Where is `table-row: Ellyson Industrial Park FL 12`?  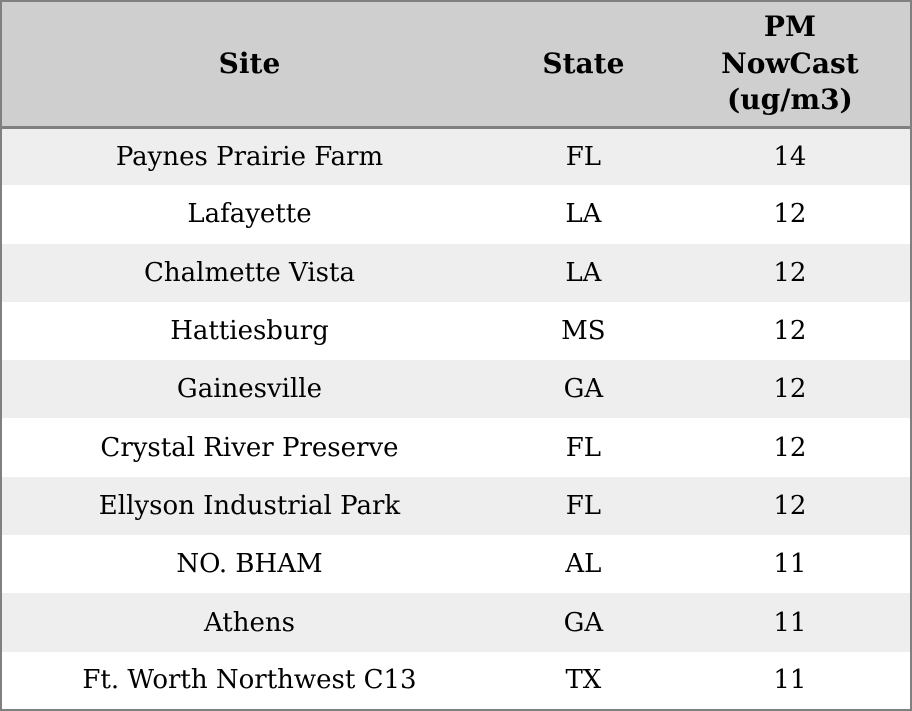 table-row: Ellyson Industrial Park FL 12 is located at coordinates (456, 506).